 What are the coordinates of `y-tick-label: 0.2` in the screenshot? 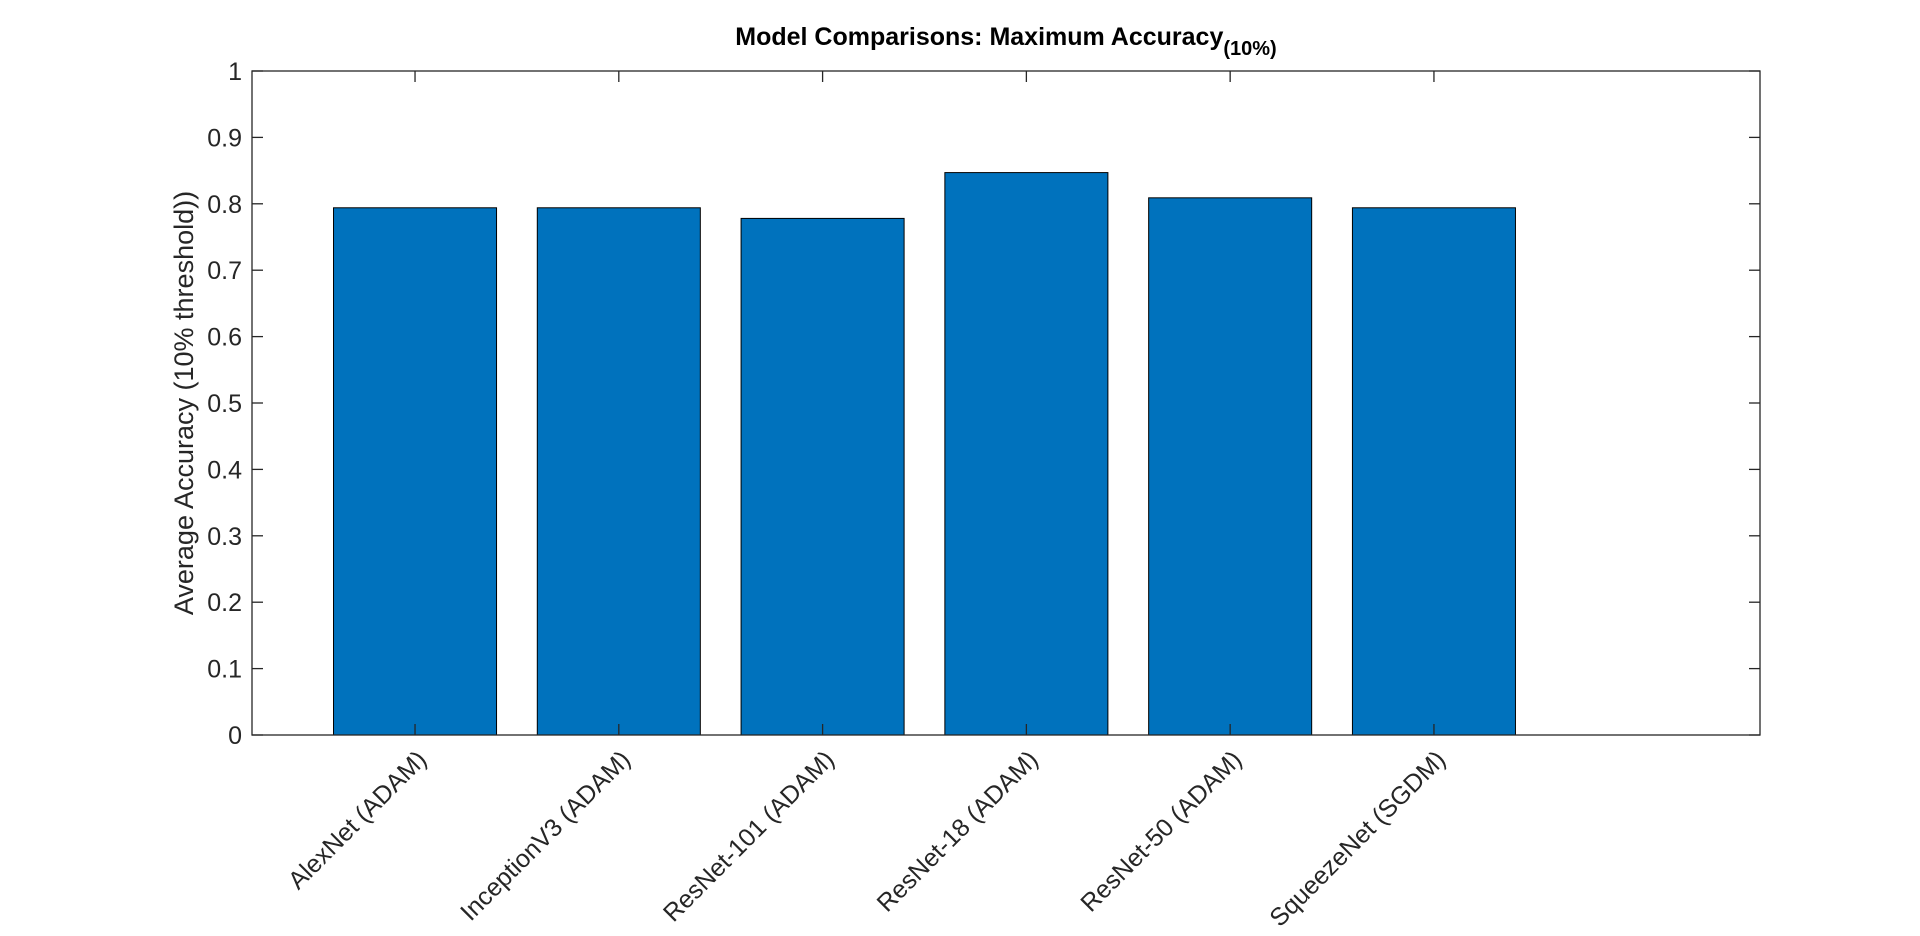 It's located at (224, 603).